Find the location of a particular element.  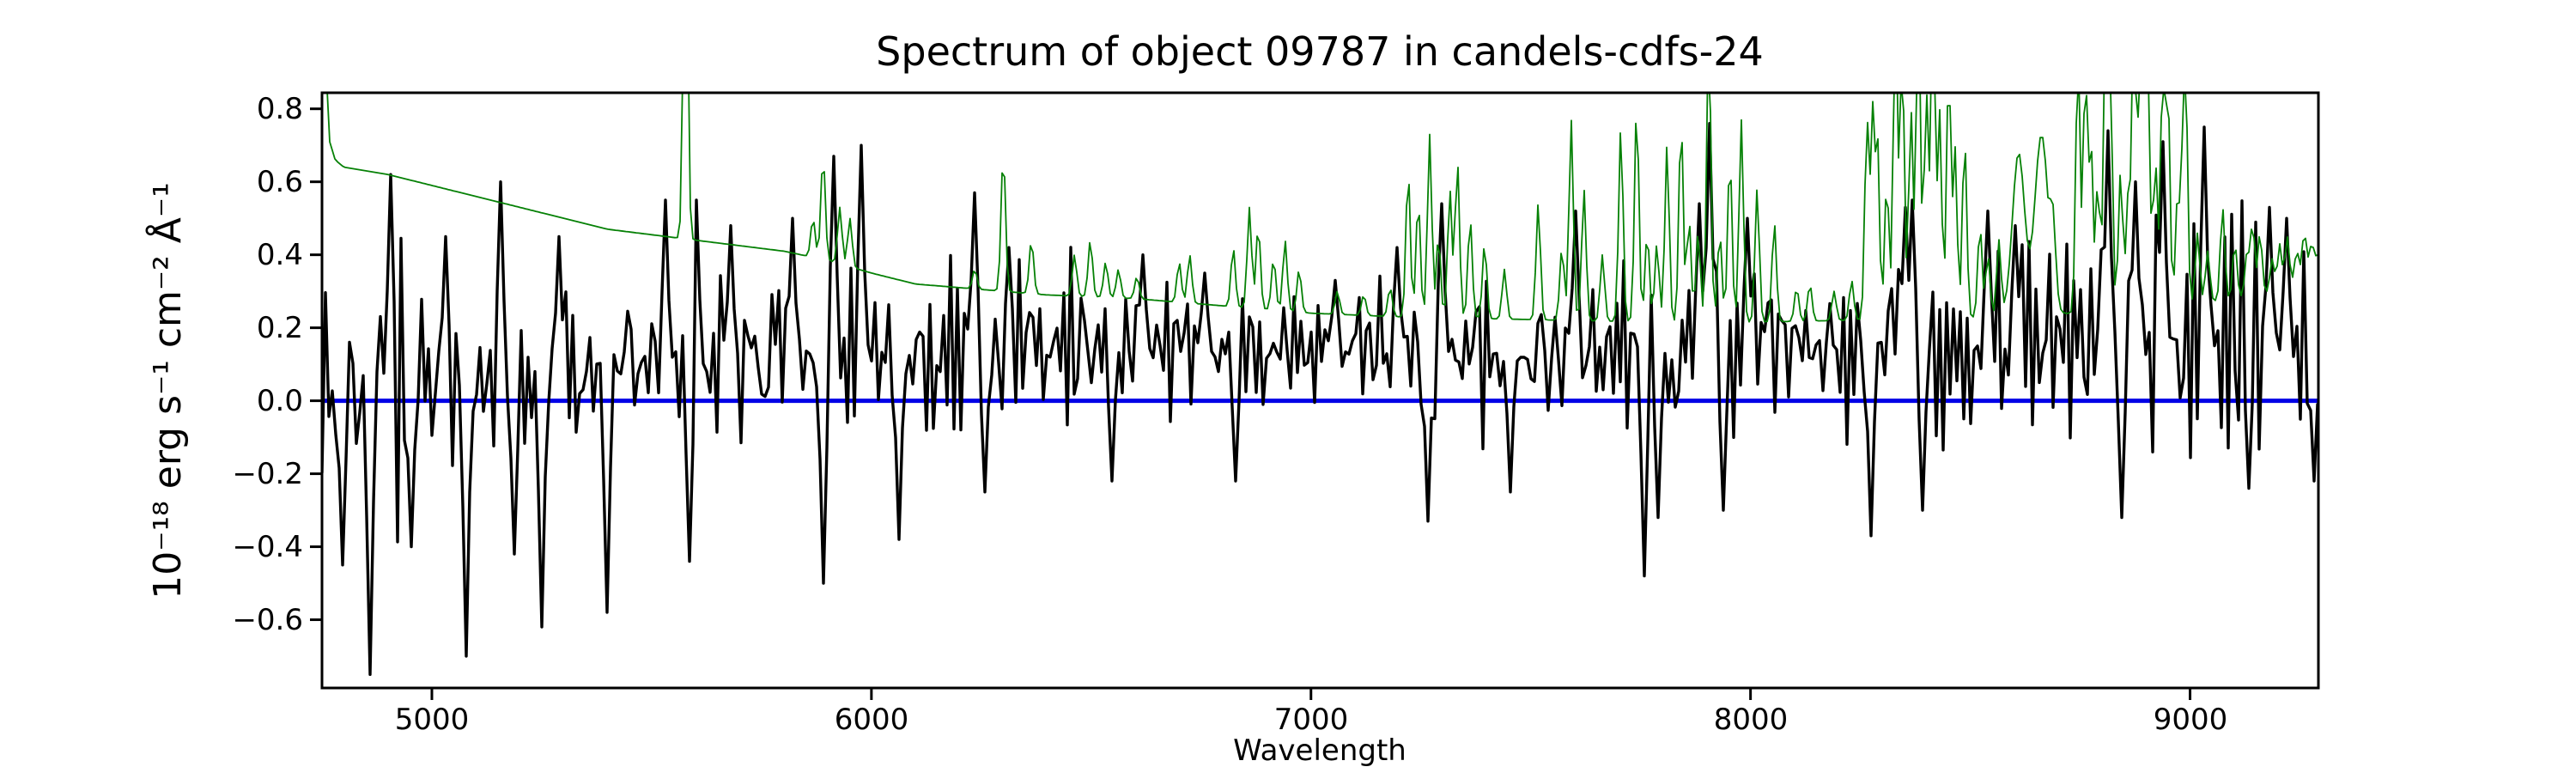

x-tick-label: 6000 is located at coordinates (872, 720).